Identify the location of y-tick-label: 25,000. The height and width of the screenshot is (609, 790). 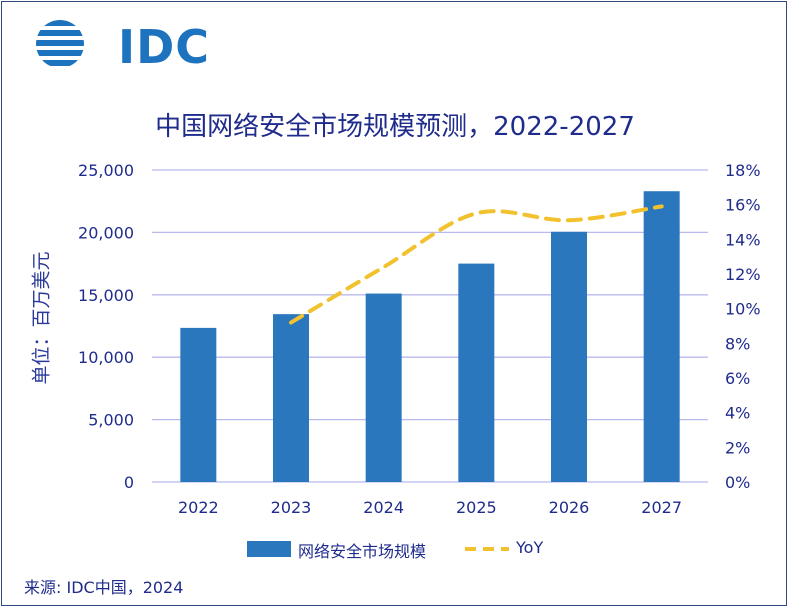
(106, 170).